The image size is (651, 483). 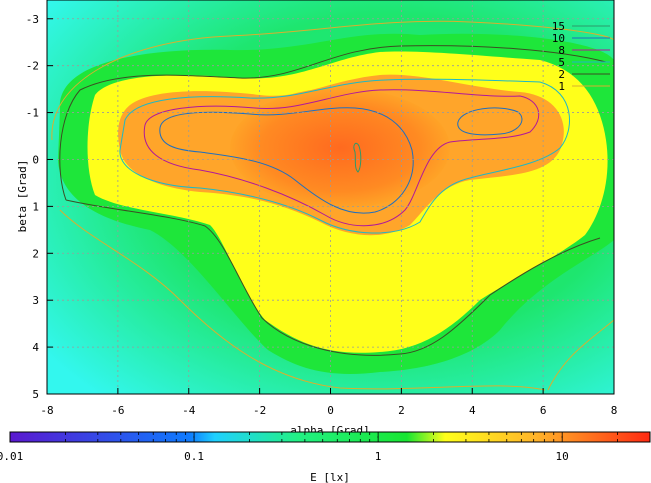 I want to click on contour-10-right, so click(x=490, y=121).